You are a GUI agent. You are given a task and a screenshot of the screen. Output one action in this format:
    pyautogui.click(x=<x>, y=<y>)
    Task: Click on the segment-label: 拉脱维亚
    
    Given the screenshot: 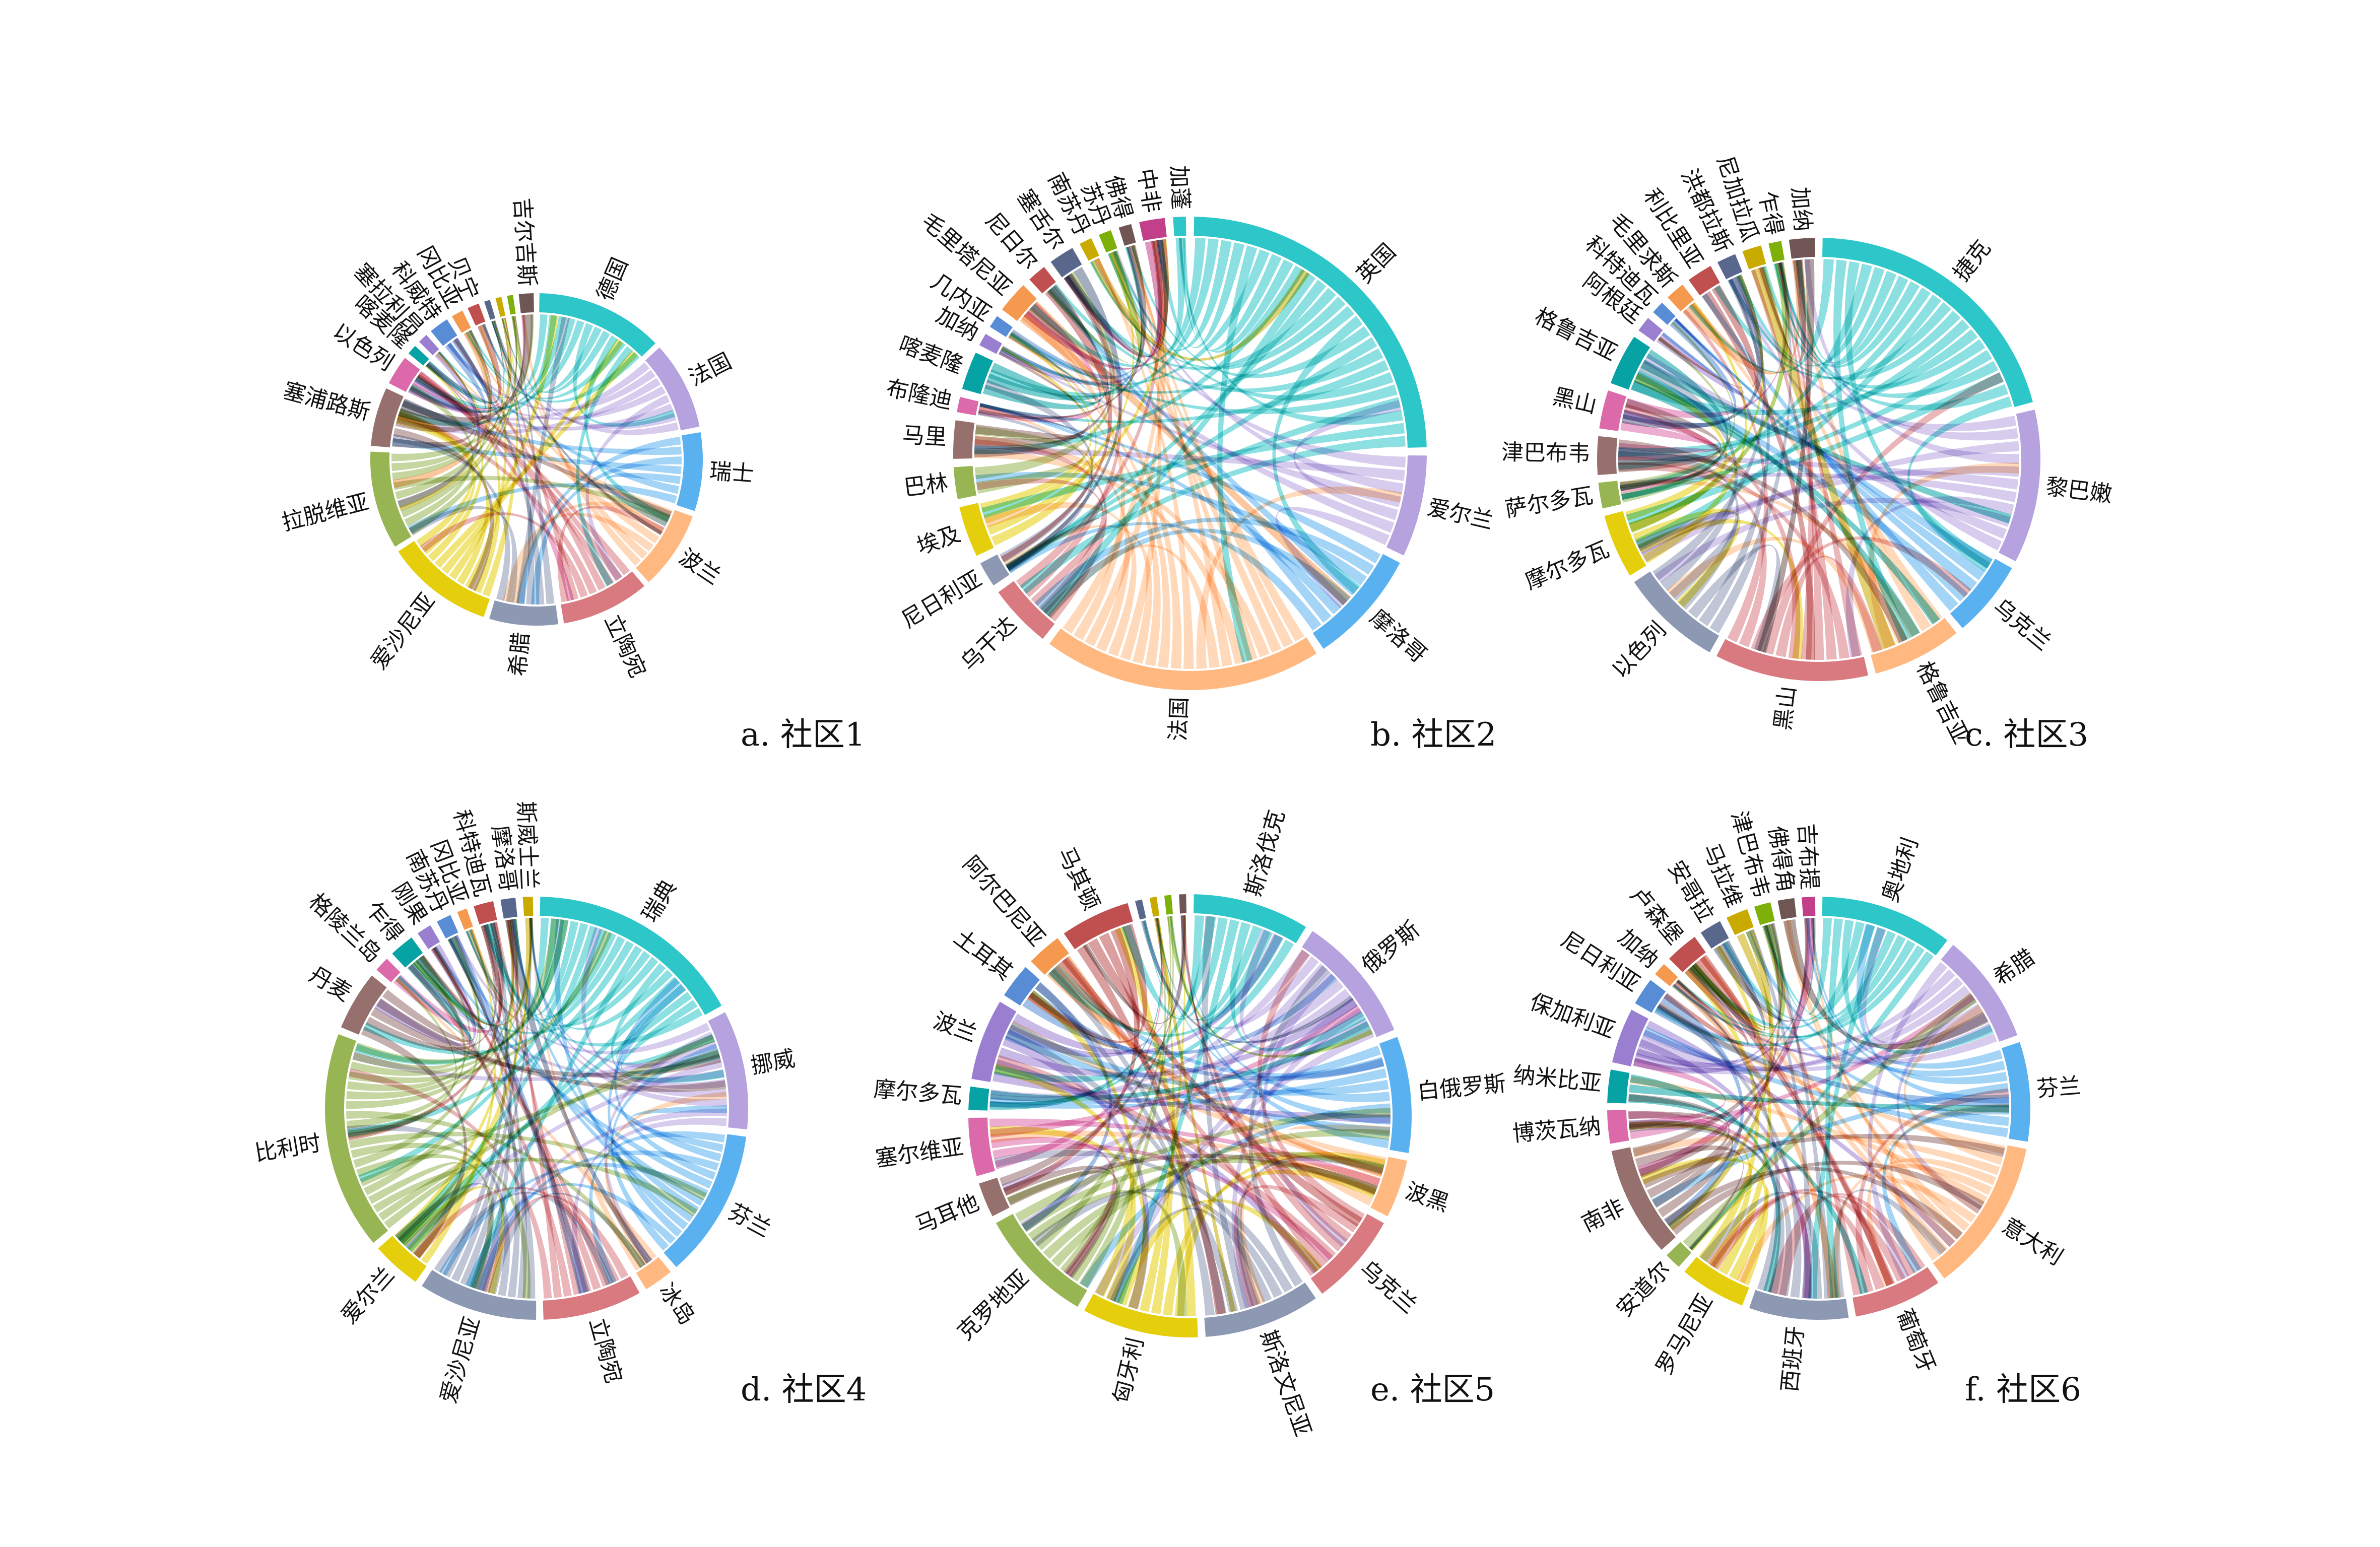 What is the action you would take?
    pyautogui.click(x=325, y=512)
    